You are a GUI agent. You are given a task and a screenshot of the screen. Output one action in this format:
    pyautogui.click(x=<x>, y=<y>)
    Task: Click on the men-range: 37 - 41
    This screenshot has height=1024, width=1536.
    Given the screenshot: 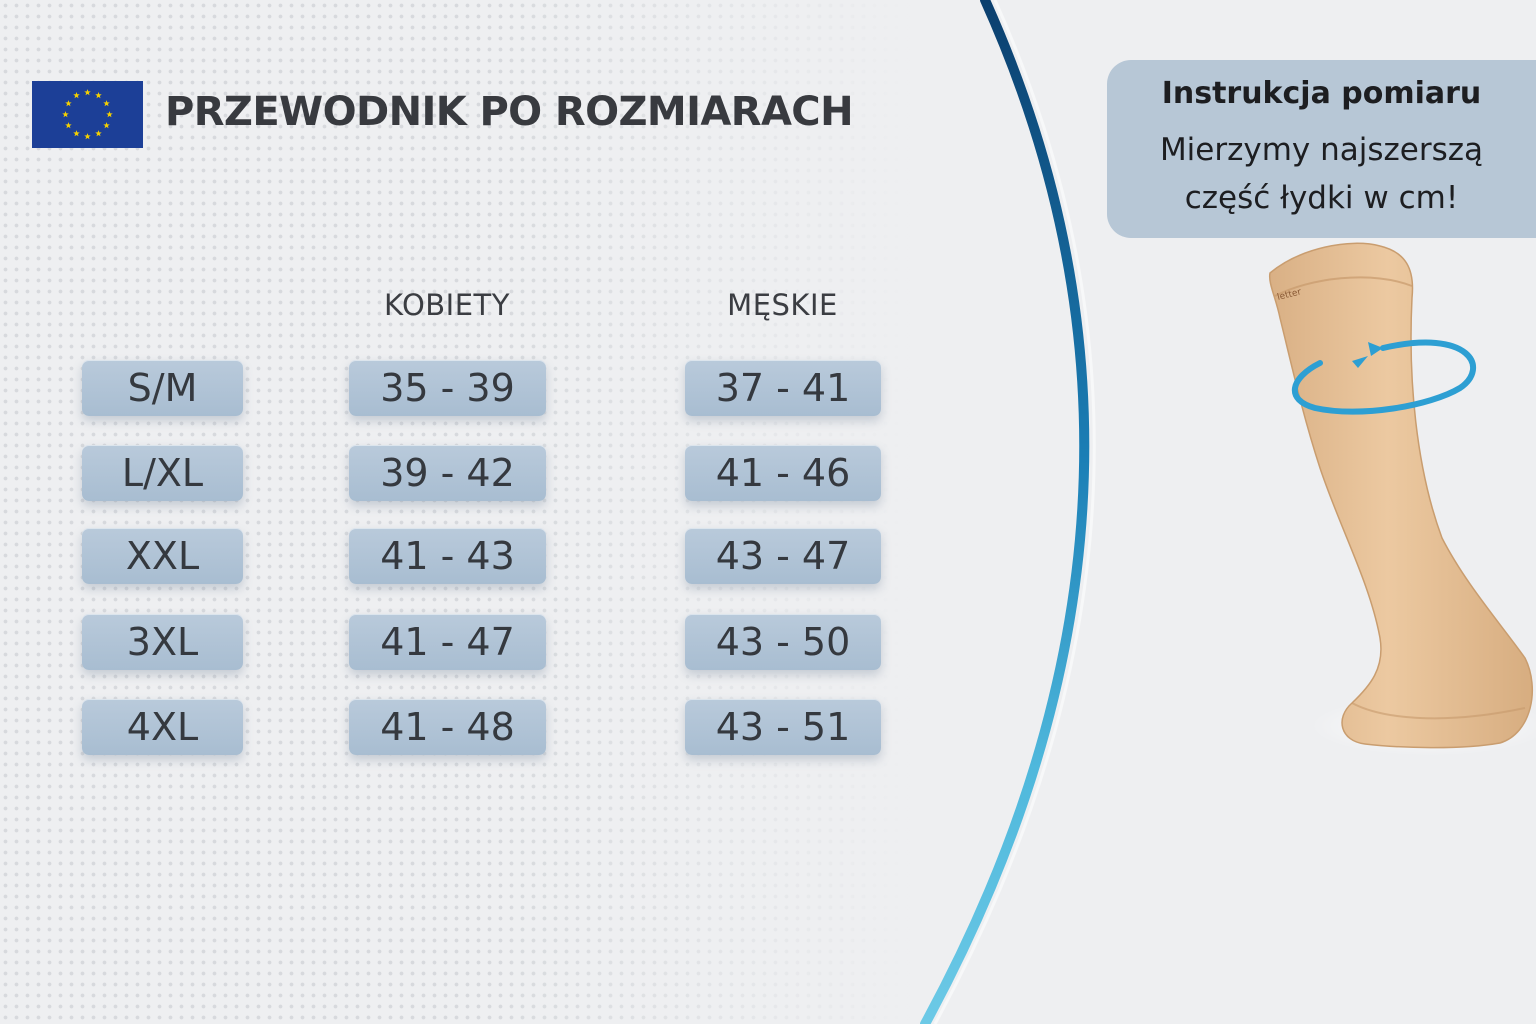 What is the action you would take?
    pyautogui.click(x=783, y=388)
    